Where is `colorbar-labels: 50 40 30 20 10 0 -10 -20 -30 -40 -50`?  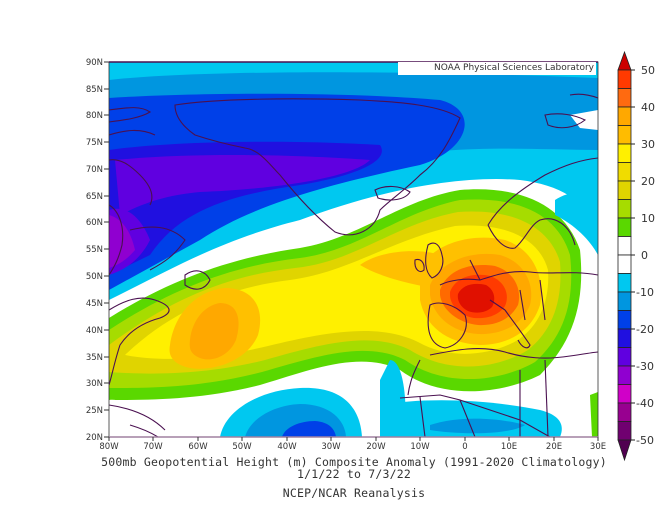
colorbar-labels: 50 40 30 20 10 0 -10 -20 -30 -40 -50 is located at coordinates (645, 255).